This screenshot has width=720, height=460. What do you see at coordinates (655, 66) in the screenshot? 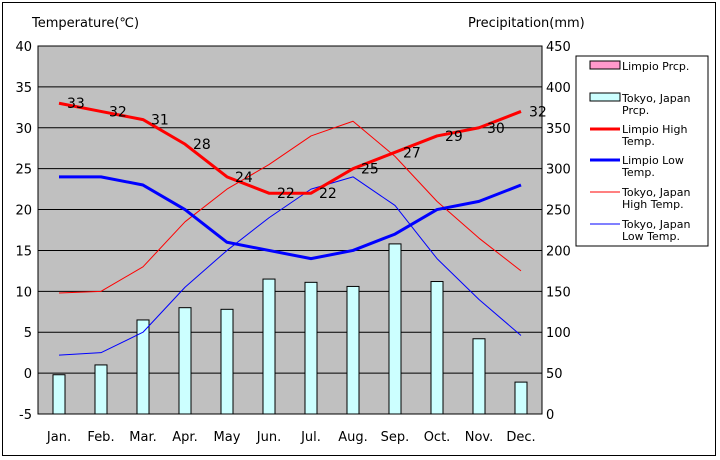
I see `legend-label: Limpio Prcp.` at bounding box center [655, 66].